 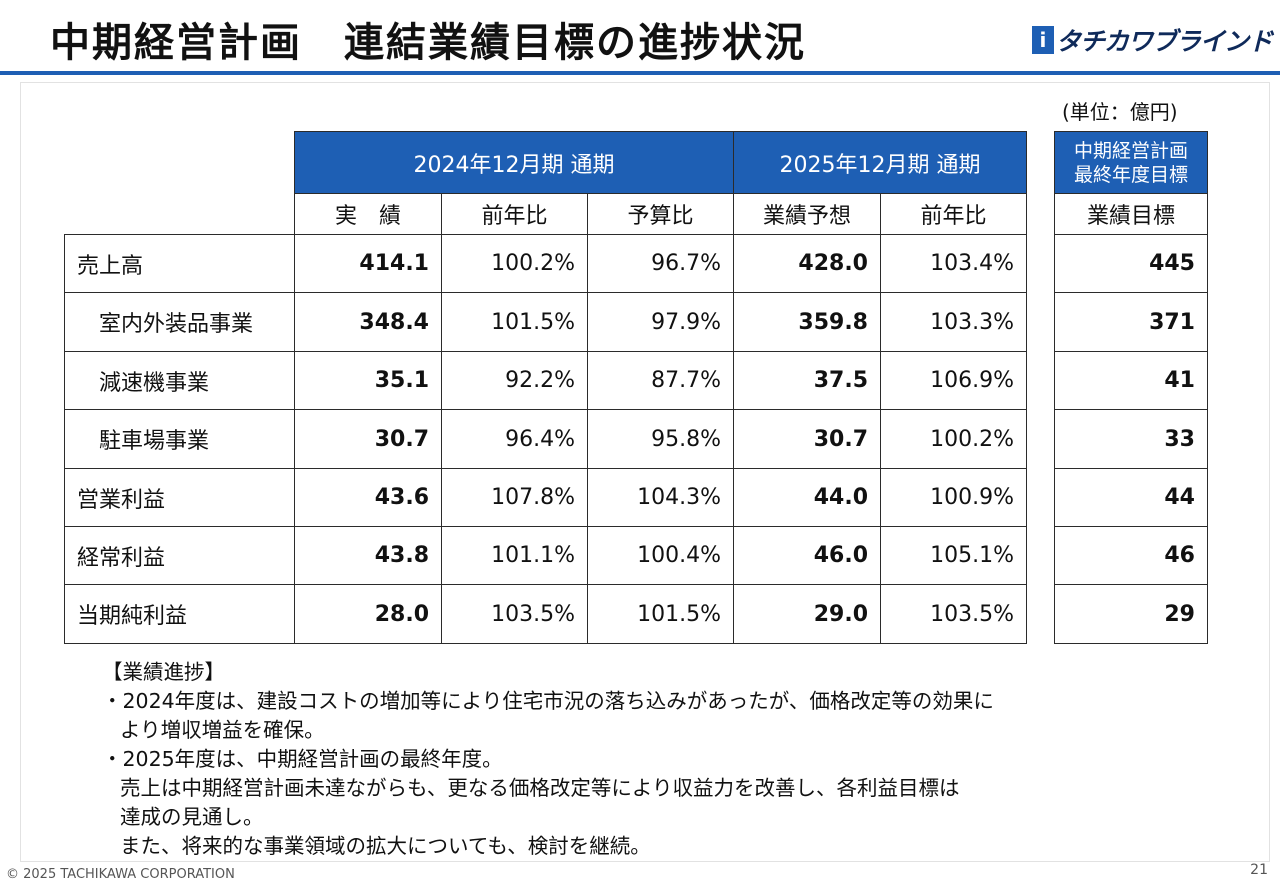 I want to click on subheader-forecast: 業績予想, so click(x=807, y=214).